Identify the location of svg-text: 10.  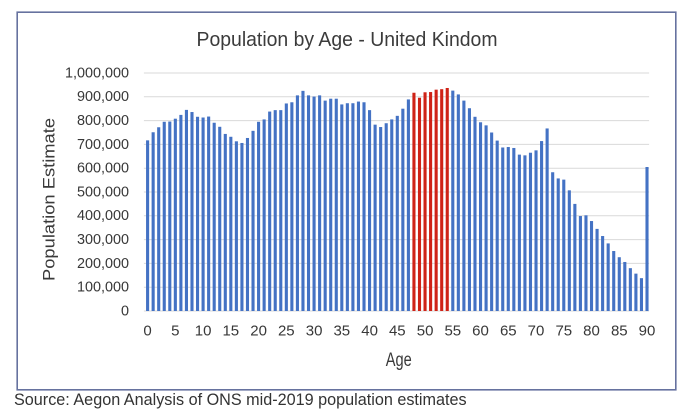
(203, 331).